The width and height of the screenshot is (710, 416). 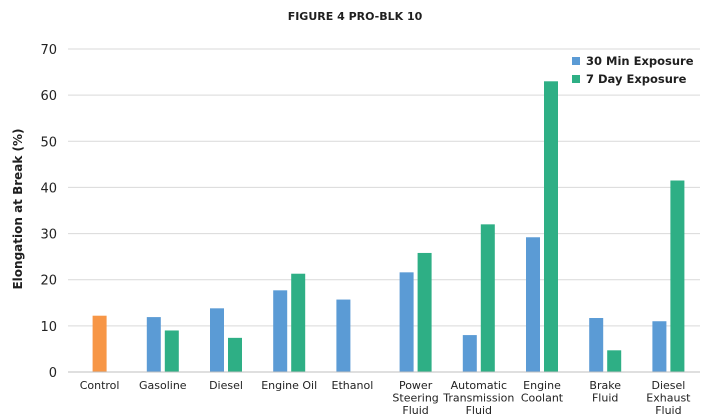 I want to click on legend-label: 30 Min Exposure, so click(x=640, y=61).